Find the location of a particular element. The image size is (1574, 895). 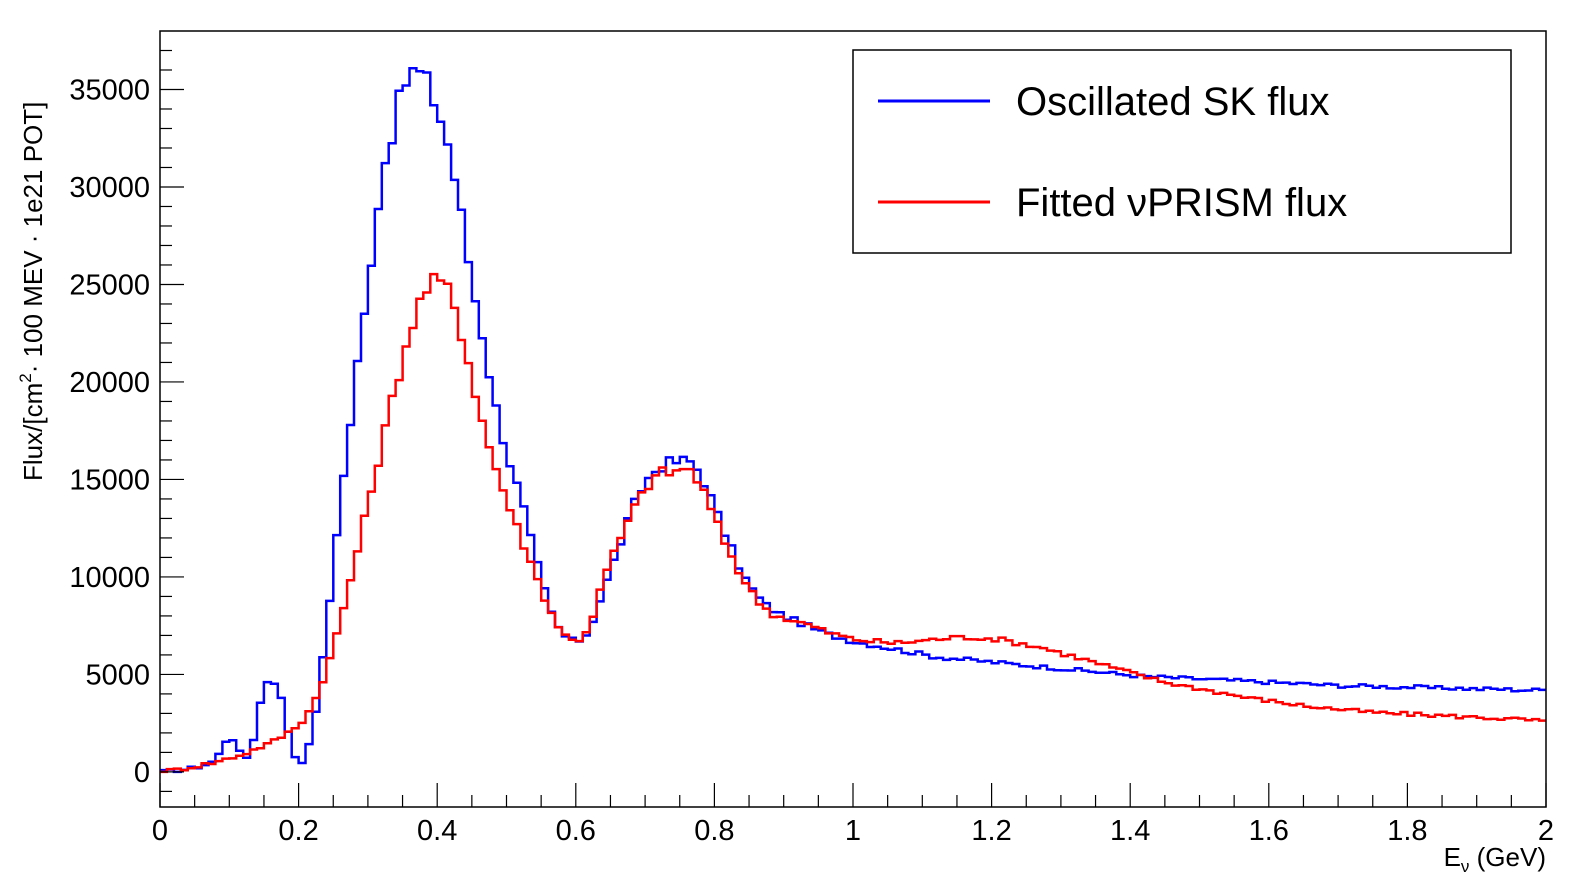

y-tick-label: 30000 is located at coordinates (109, 188).